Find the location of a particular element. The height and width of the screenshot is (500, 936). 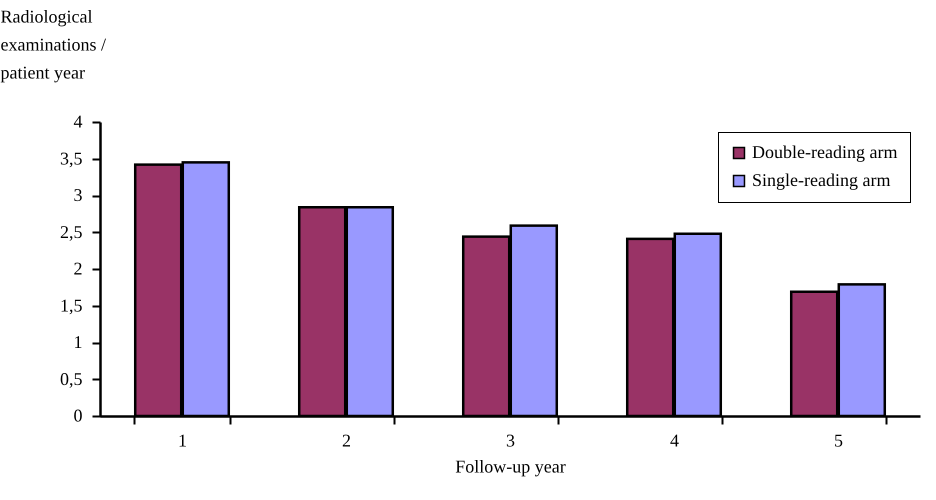

y-axis-title: Radiological examinations / patient year is located at coordinates (53, 44).